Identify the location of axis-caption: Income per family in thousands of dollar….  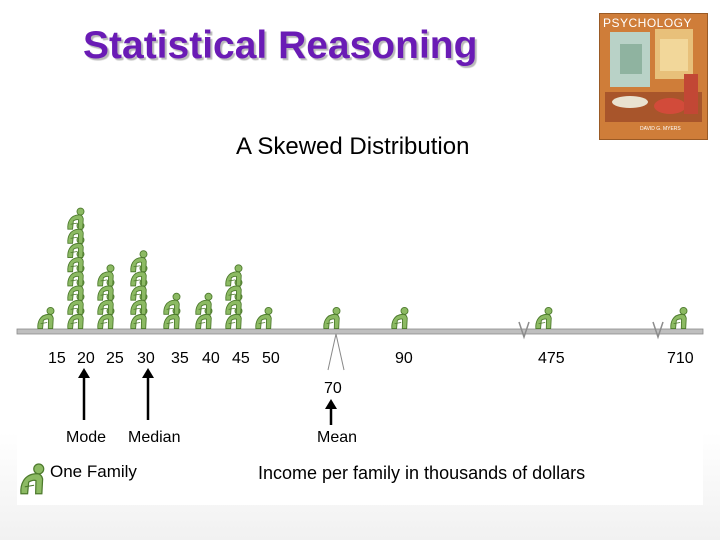
(422, 473).